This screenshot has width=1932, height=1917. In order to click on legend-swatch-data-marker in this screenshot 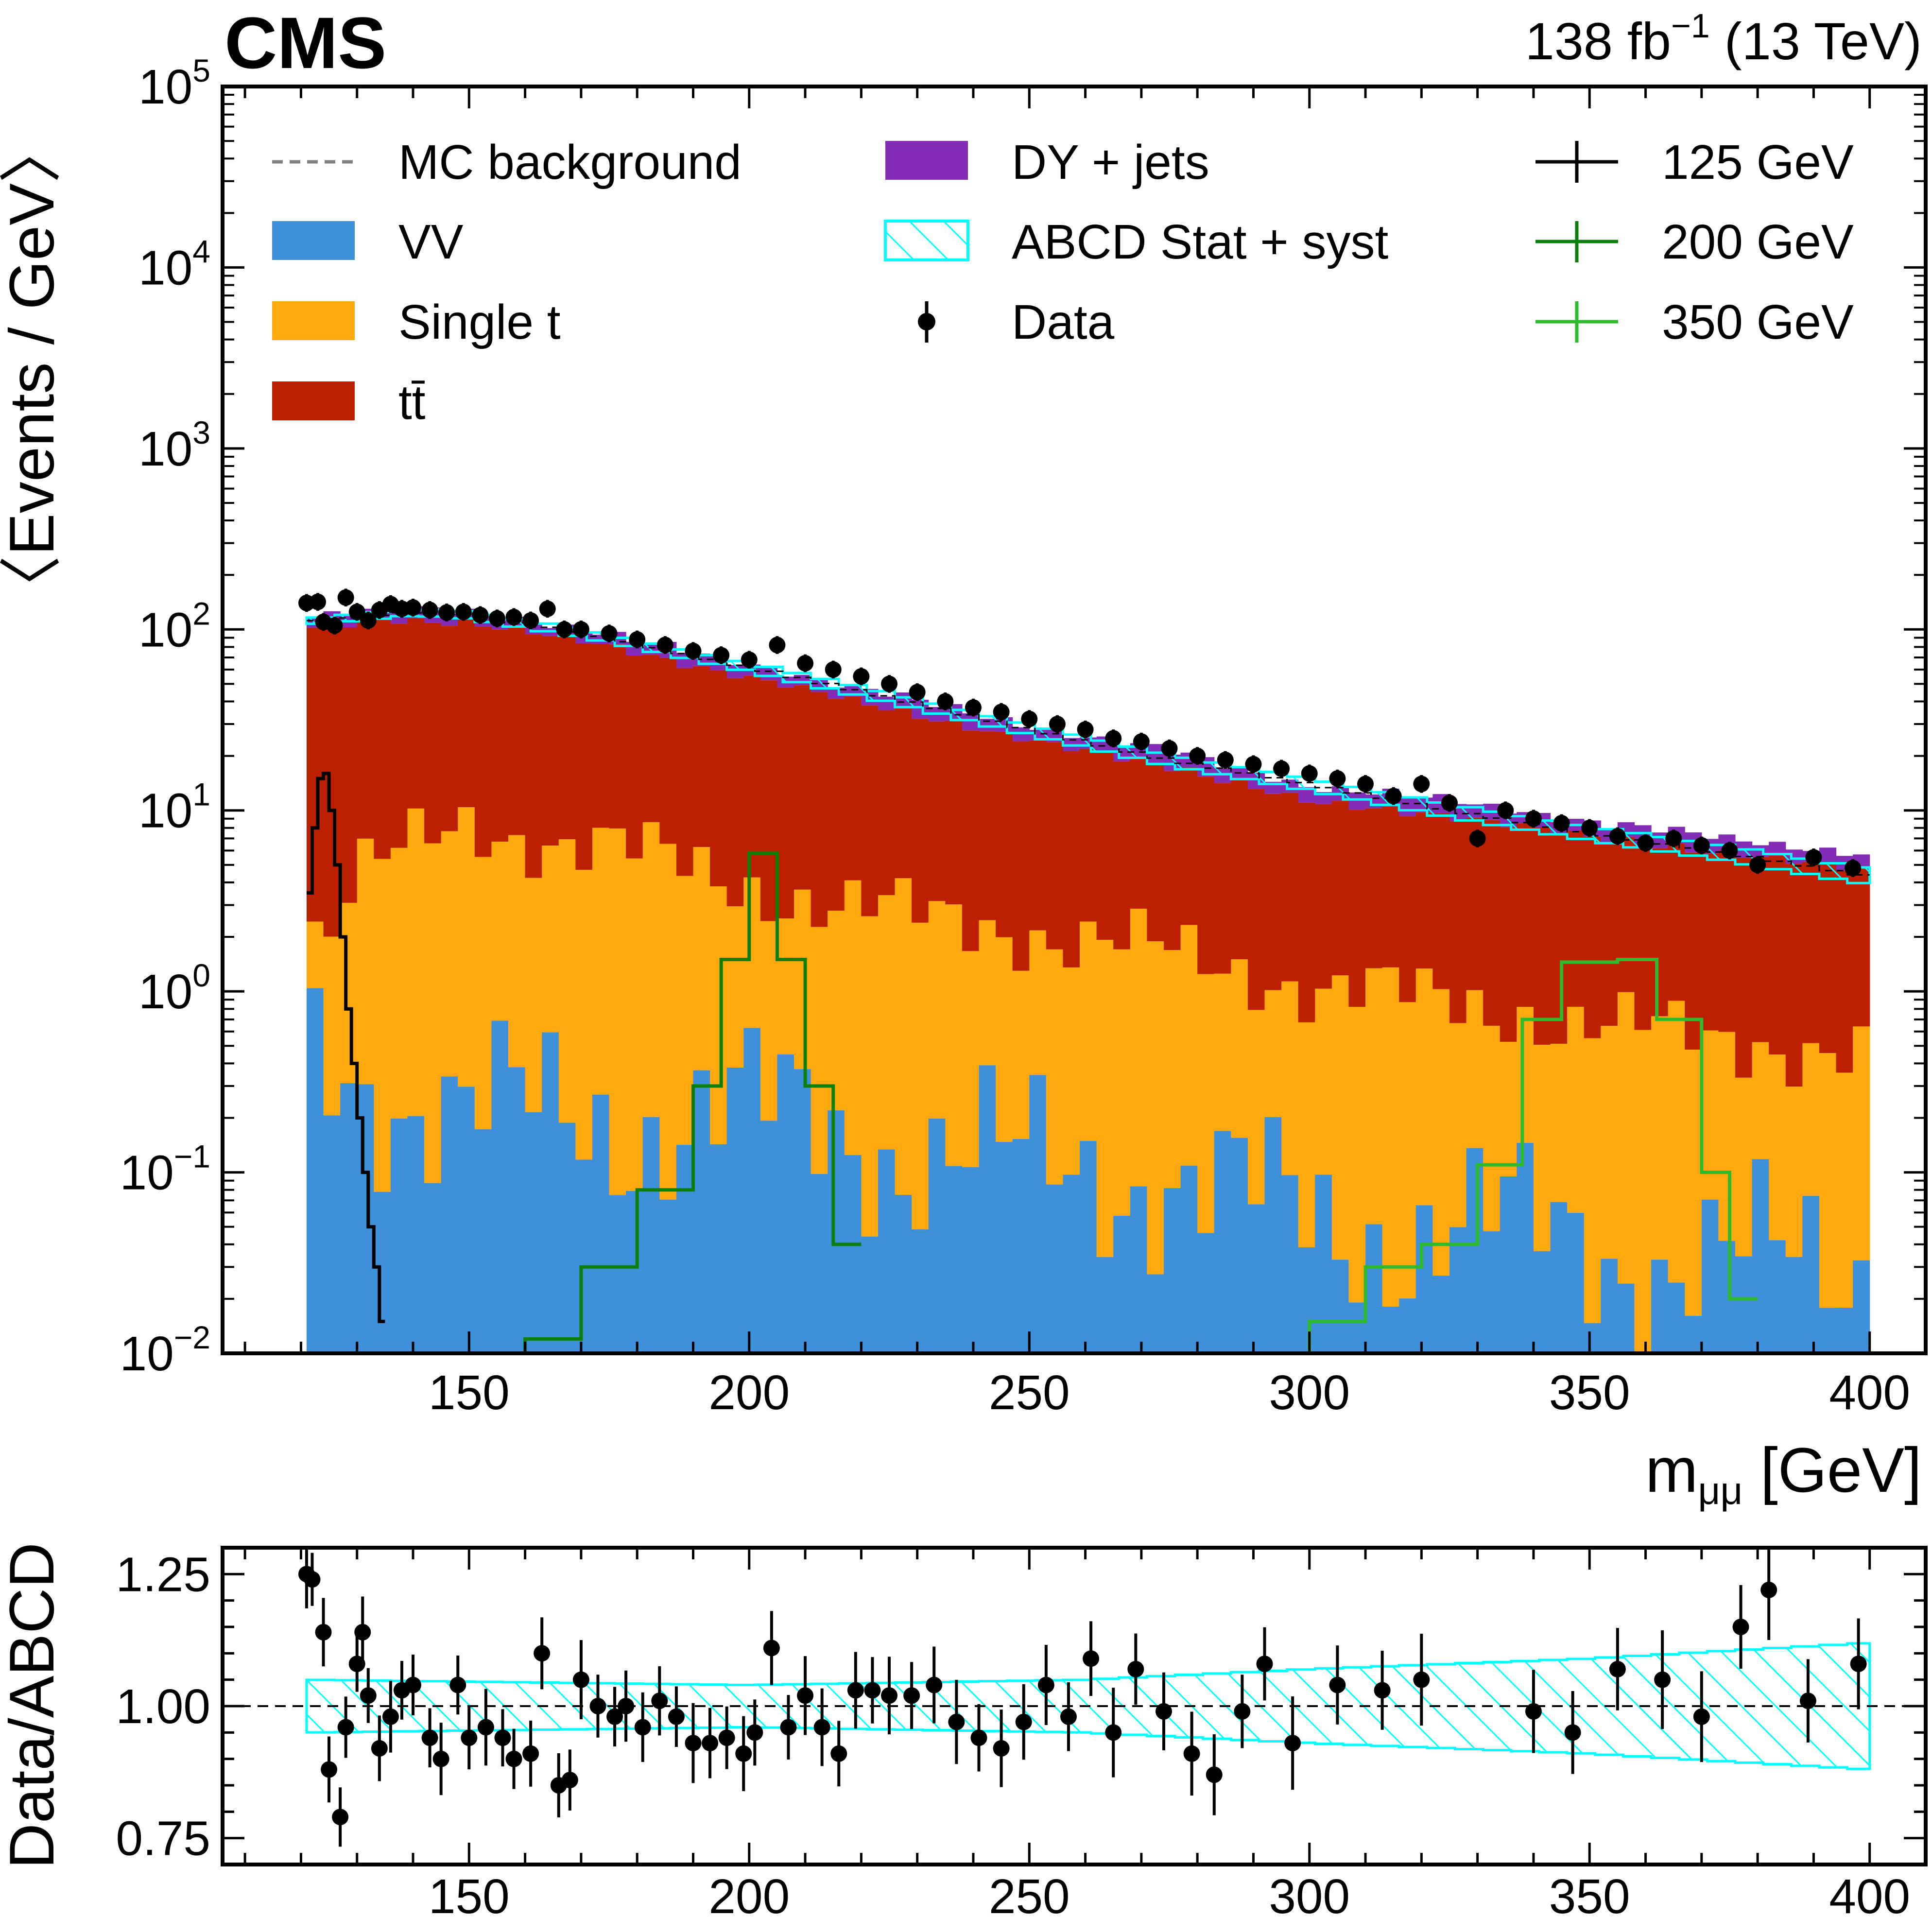, I will do `click(926, 322)`.